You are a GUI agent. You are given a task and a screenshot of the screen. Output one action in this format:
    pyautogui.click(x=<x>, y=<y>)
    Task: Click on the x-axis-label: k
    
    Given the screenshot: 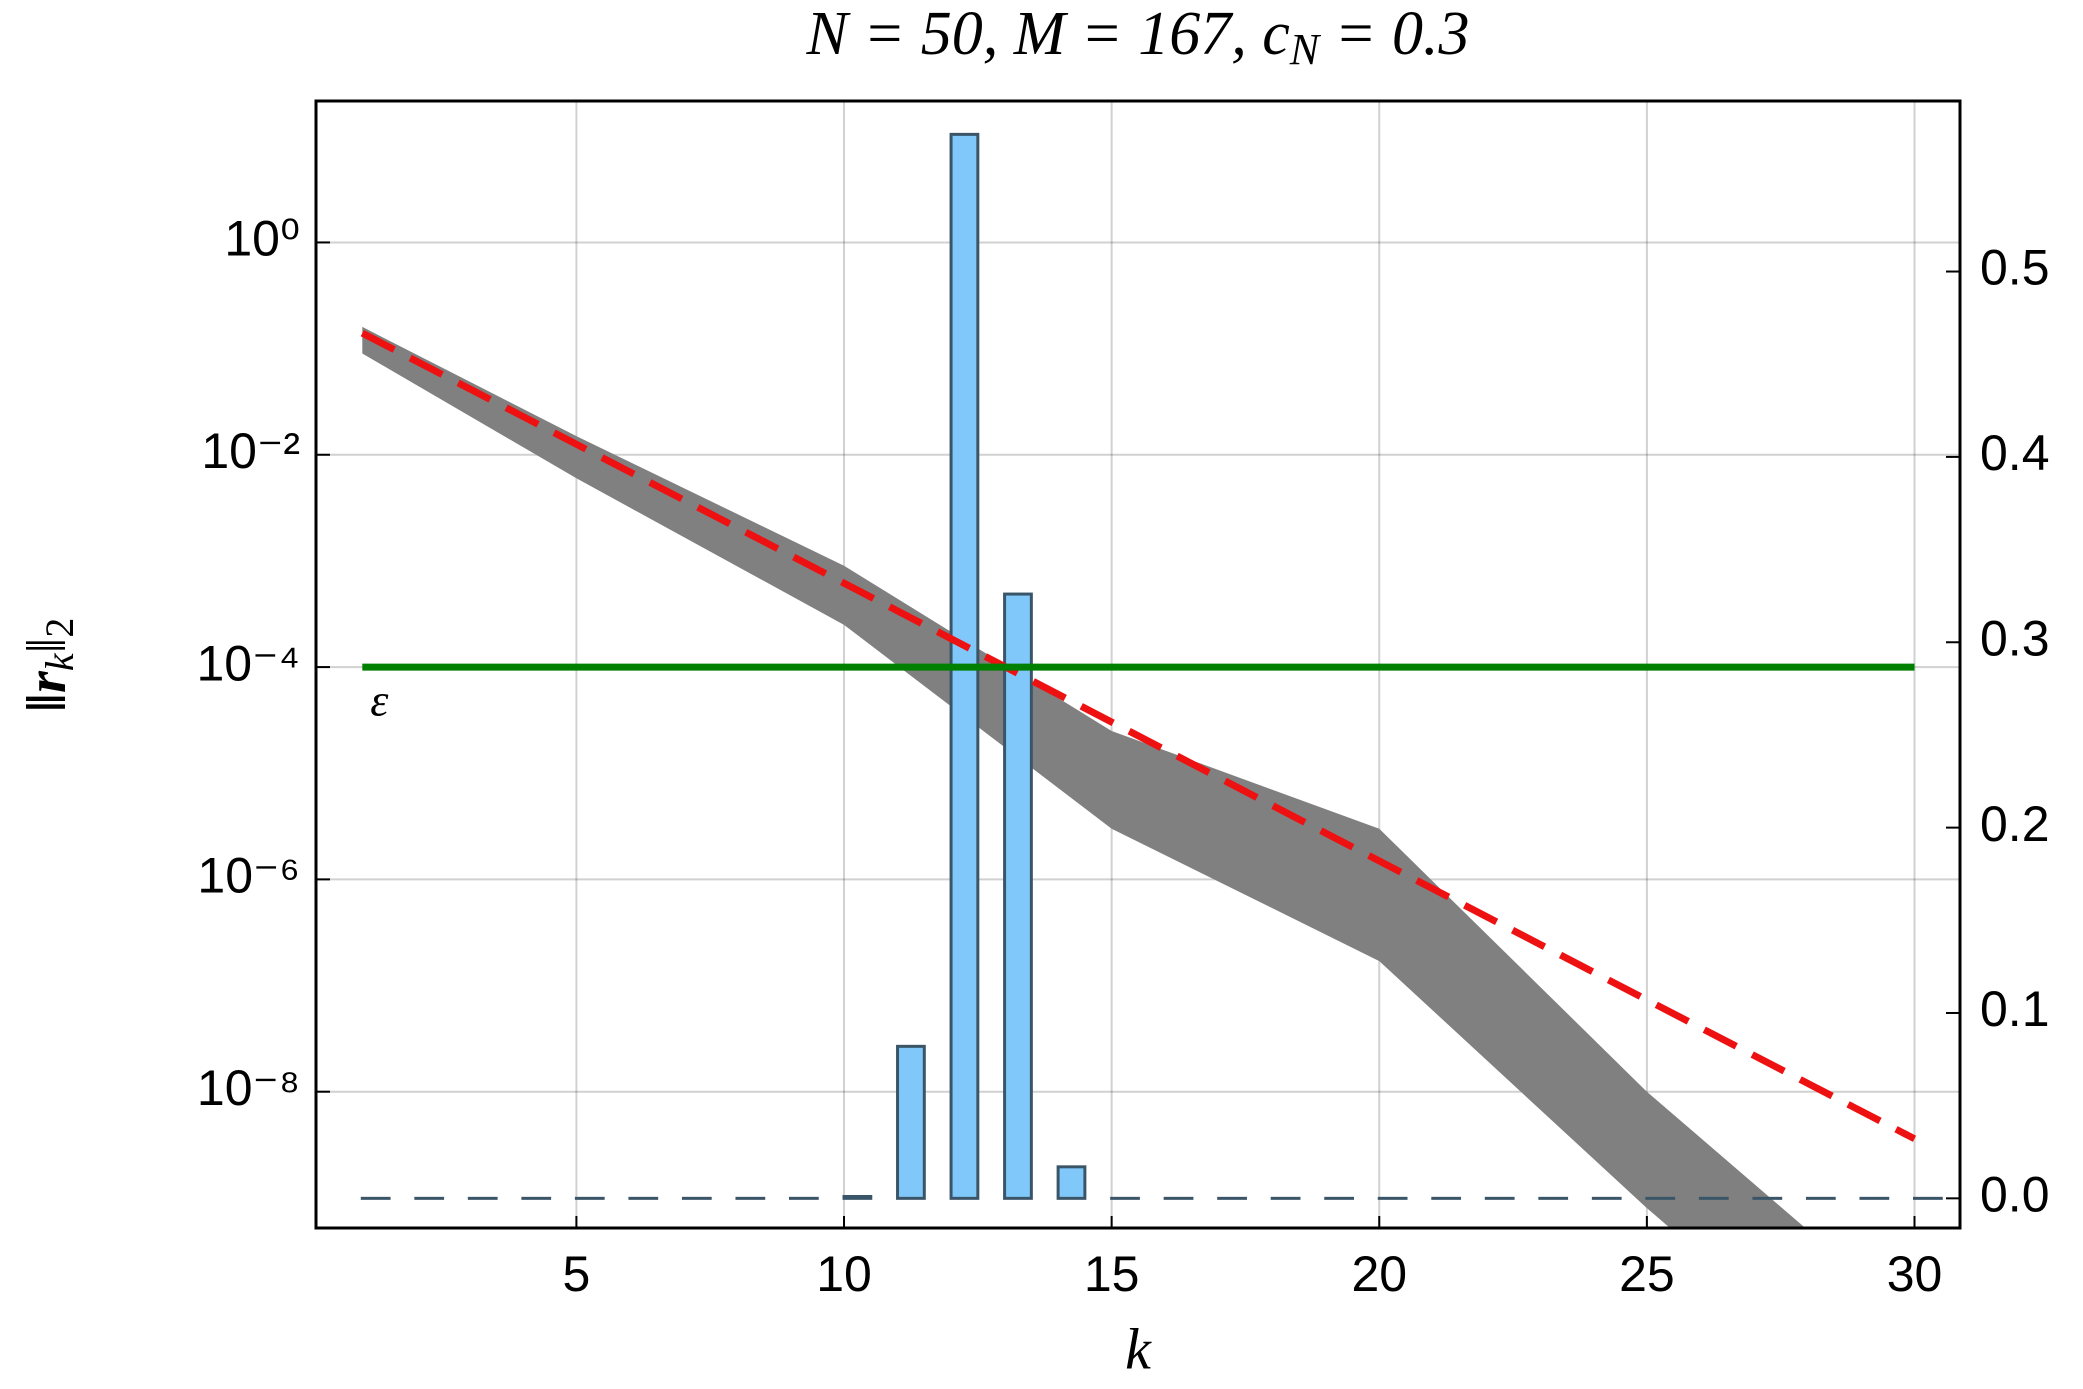 What is the action you would take?
    pyautogui.click(x=1138, y=1348)
    